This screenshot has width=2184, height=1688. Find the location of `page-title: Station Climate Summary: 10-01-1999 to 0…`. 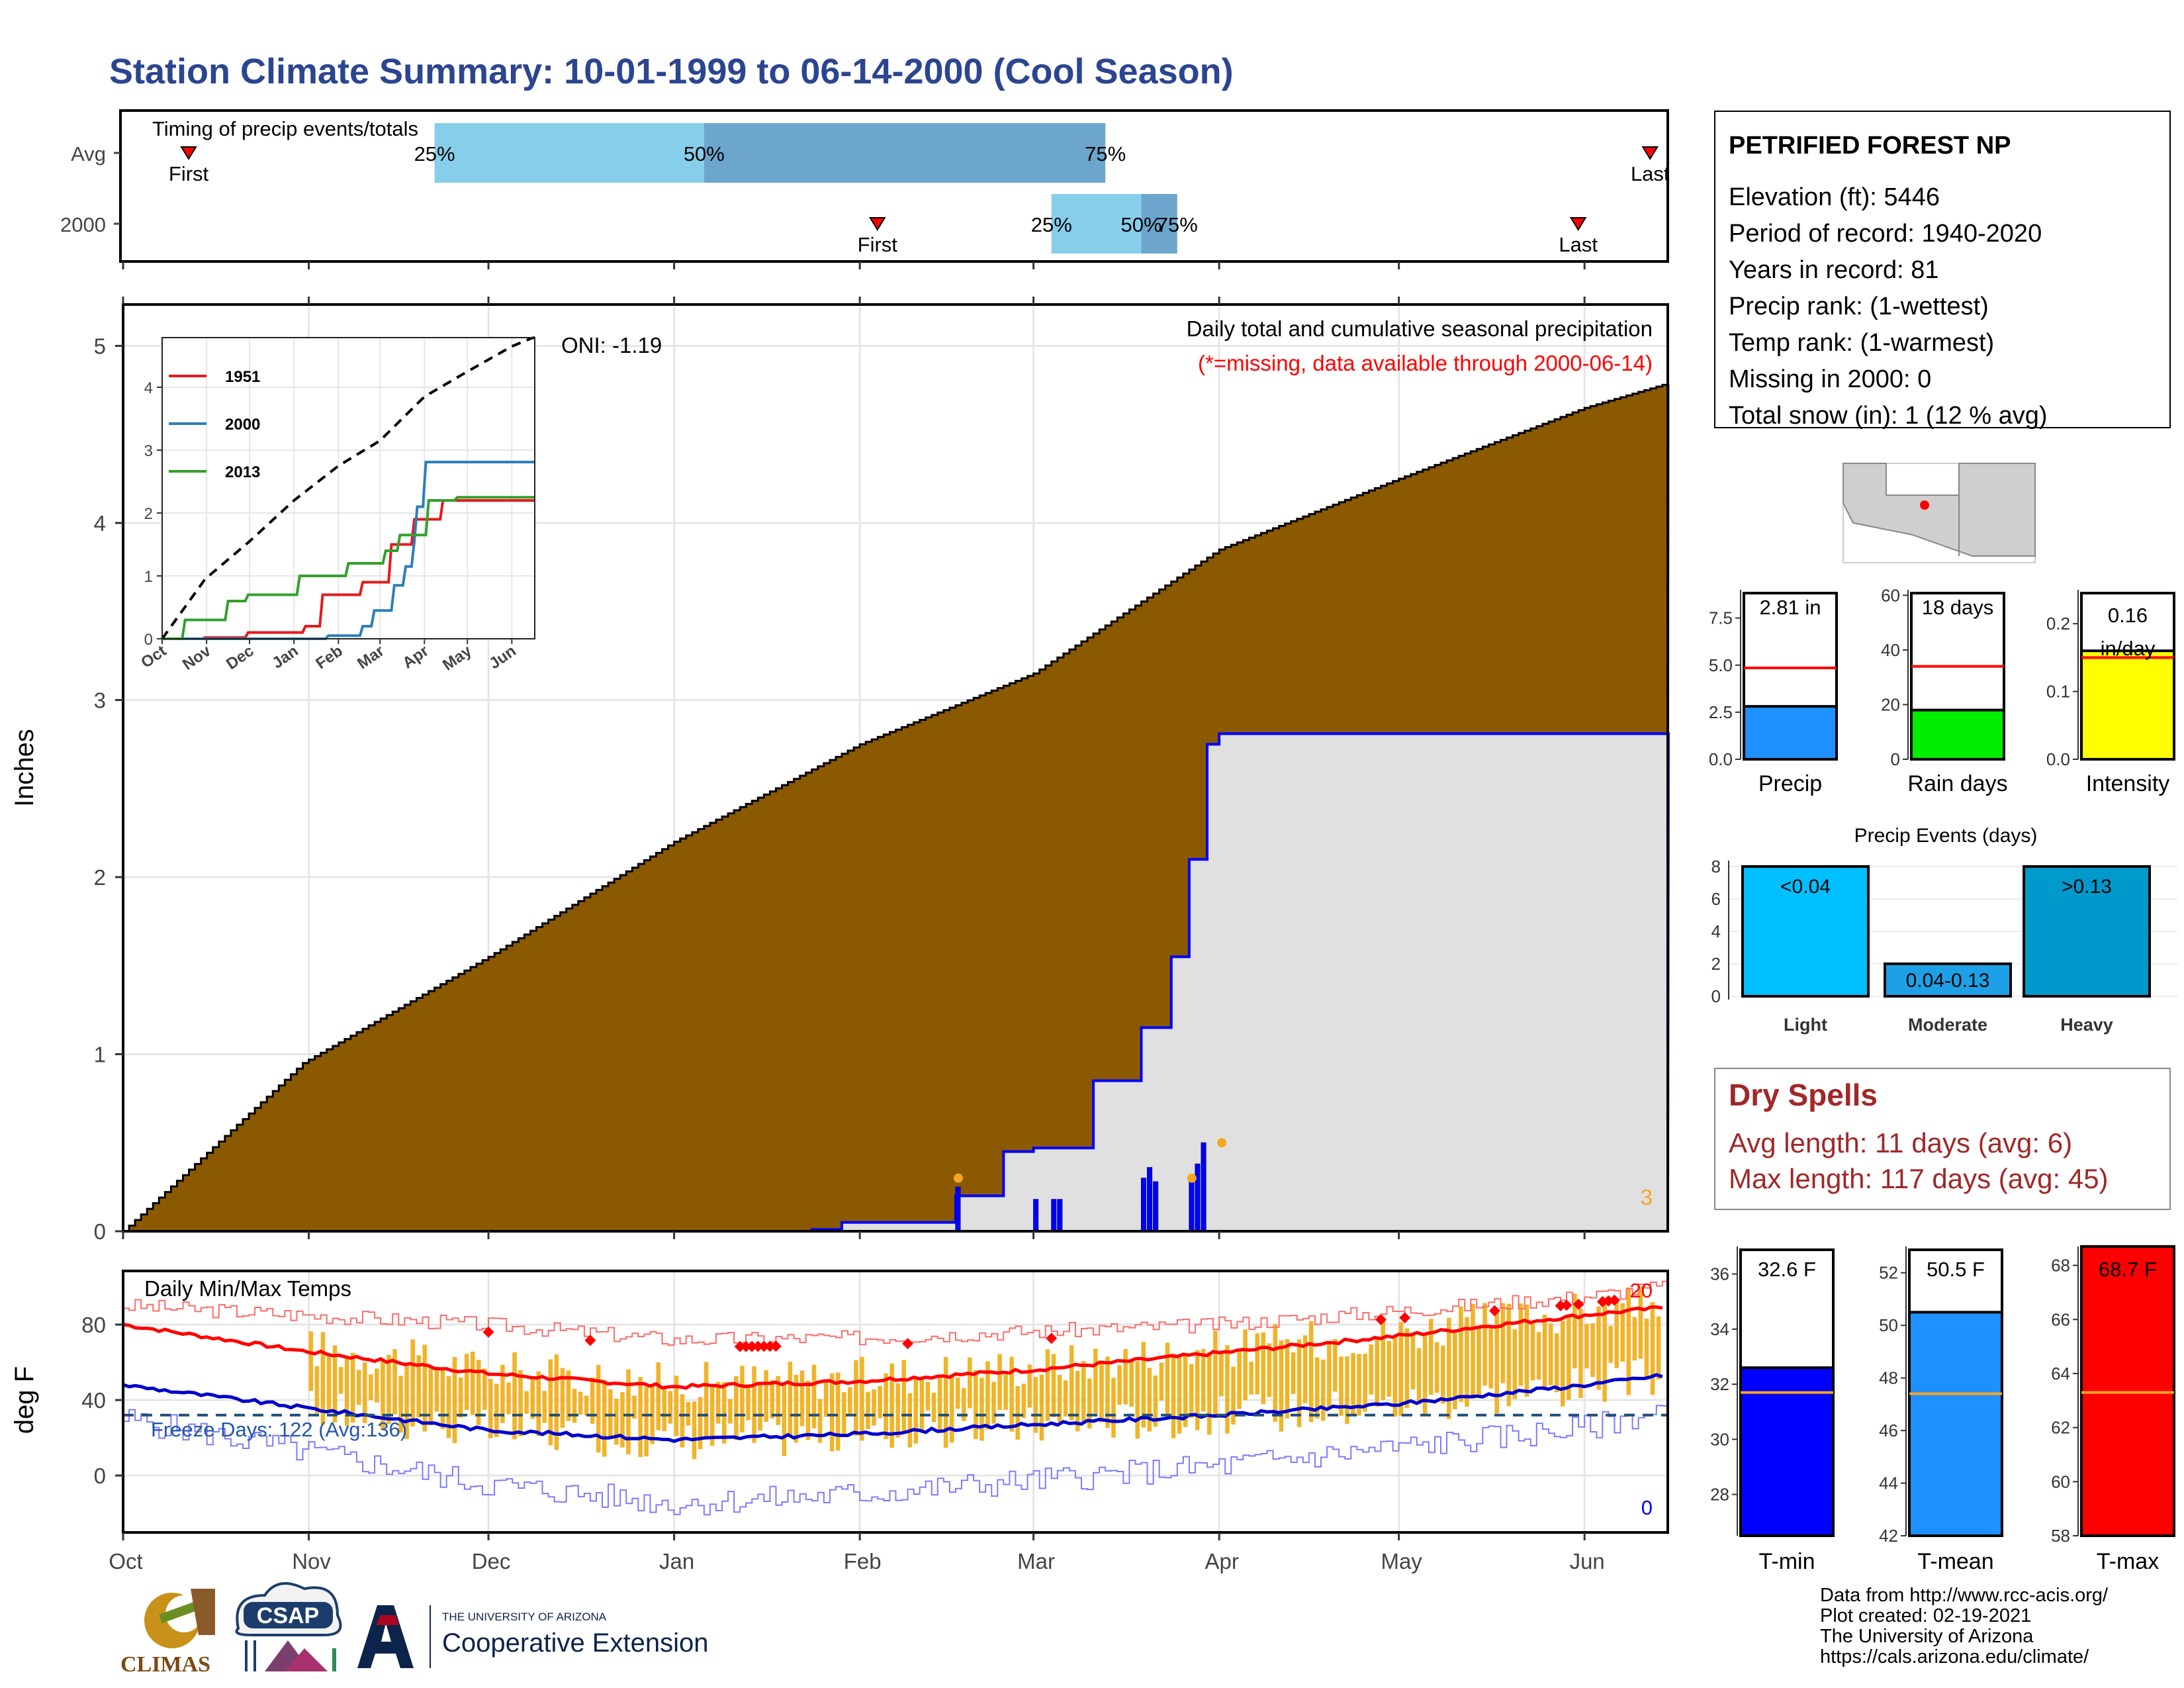

page-title: Station Climate Summary: 10-01-1999 to 0… is located at coordinates (671, 71).